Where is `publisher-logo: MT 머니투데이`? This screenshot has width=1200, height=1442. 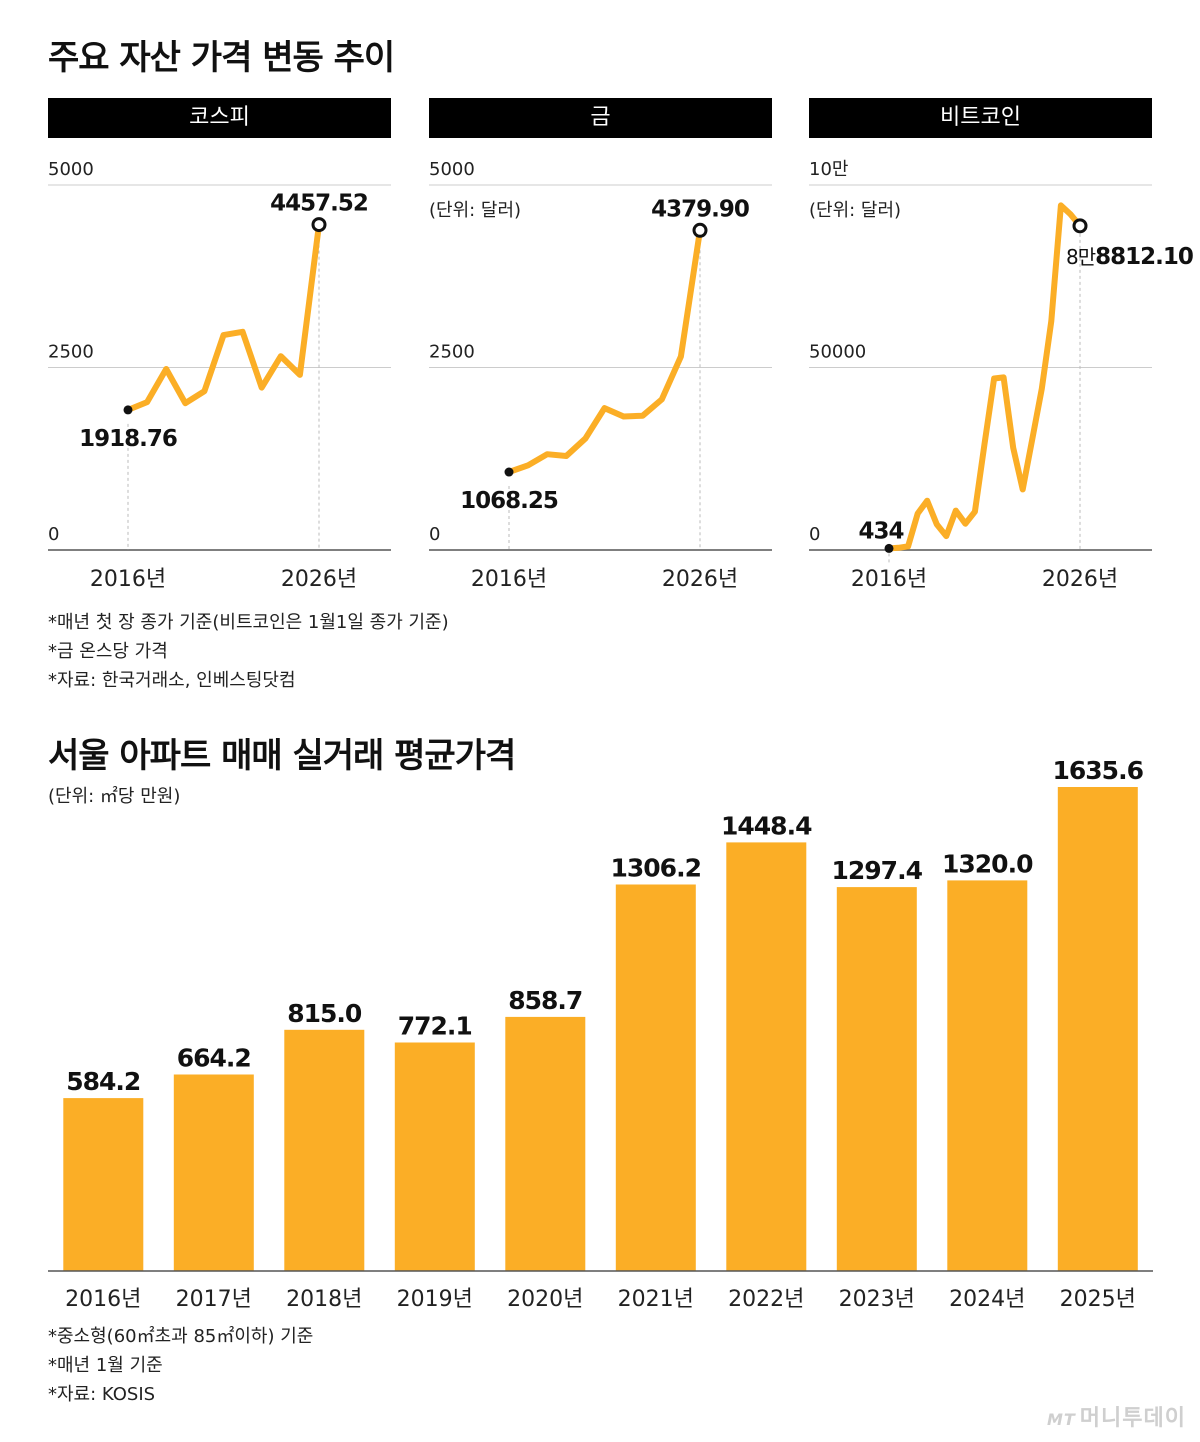
publisher-logo: MT 머니투데이 is located at coordinates (1116, 1416).